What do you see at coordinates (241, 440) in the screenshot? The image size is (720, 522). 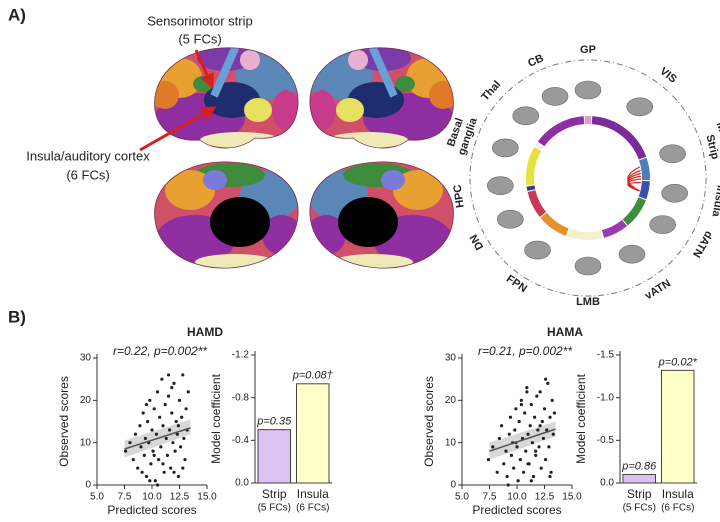 I see `y-tick-label: -0.4` at bounding box center [241, 440].